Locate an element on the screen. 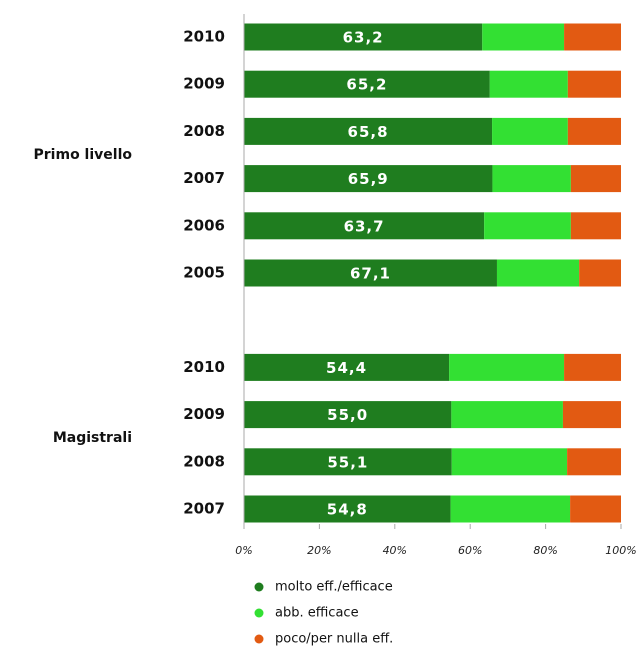 The image size is (637, 650). x-tick-label: 60% is located at coordinates (470, 550).